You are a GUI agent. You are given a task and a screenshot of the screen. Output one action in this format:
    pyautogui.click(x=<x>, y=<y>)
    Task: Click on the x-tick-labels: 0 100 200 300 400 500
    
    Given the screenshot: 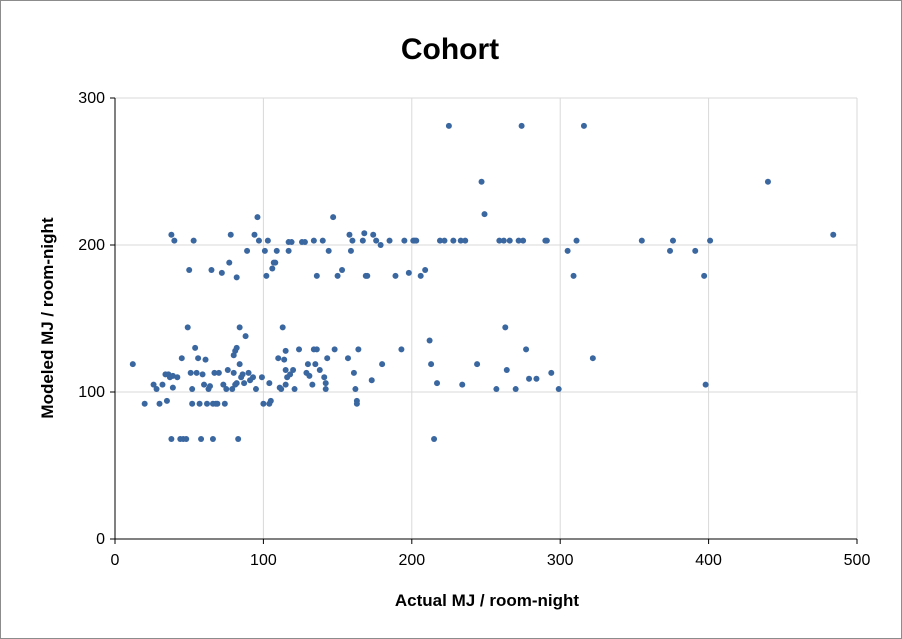 What is the action you would take?
    pyautogui.click(x=491, y=560)
    